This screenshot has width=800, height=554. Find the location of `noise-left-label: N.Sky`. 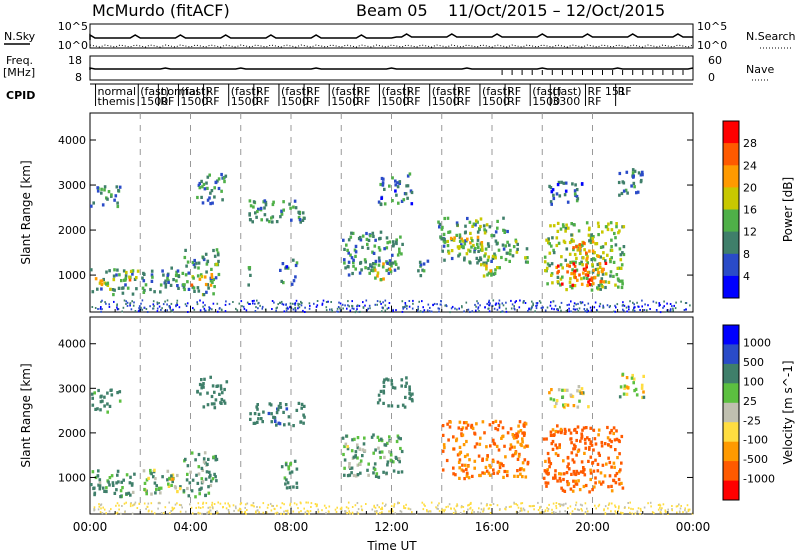

noise-left-label: N.Sky is located at coordinates (20, 36).